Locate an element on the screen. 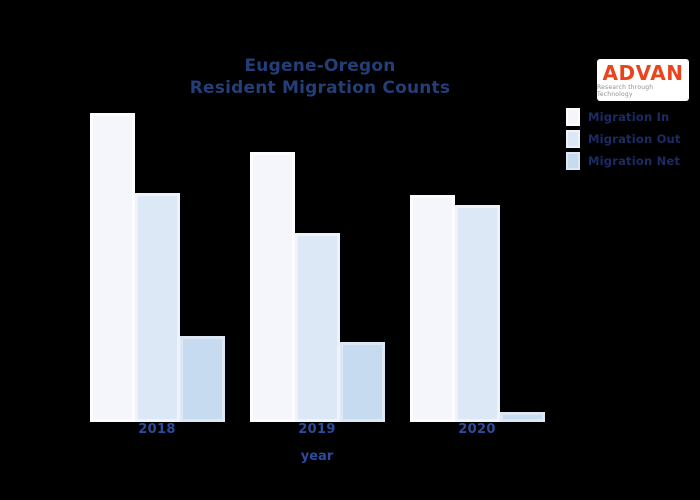 This screenshot has width=700, height=500. legend-item-migration-in: Migration In is located at coordinates (623, 117).